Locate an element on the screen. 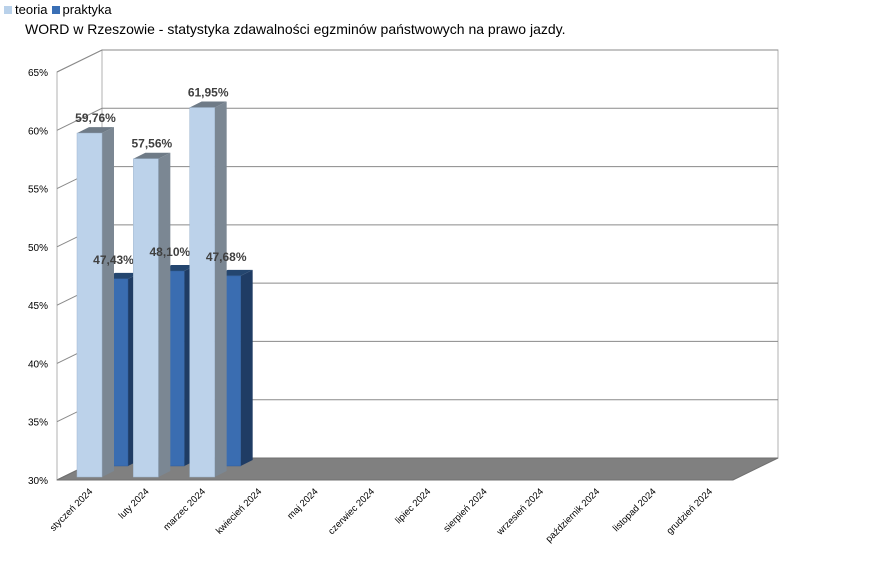  legend-label-praktyka: praktyka is located at coordinates (87, 9).